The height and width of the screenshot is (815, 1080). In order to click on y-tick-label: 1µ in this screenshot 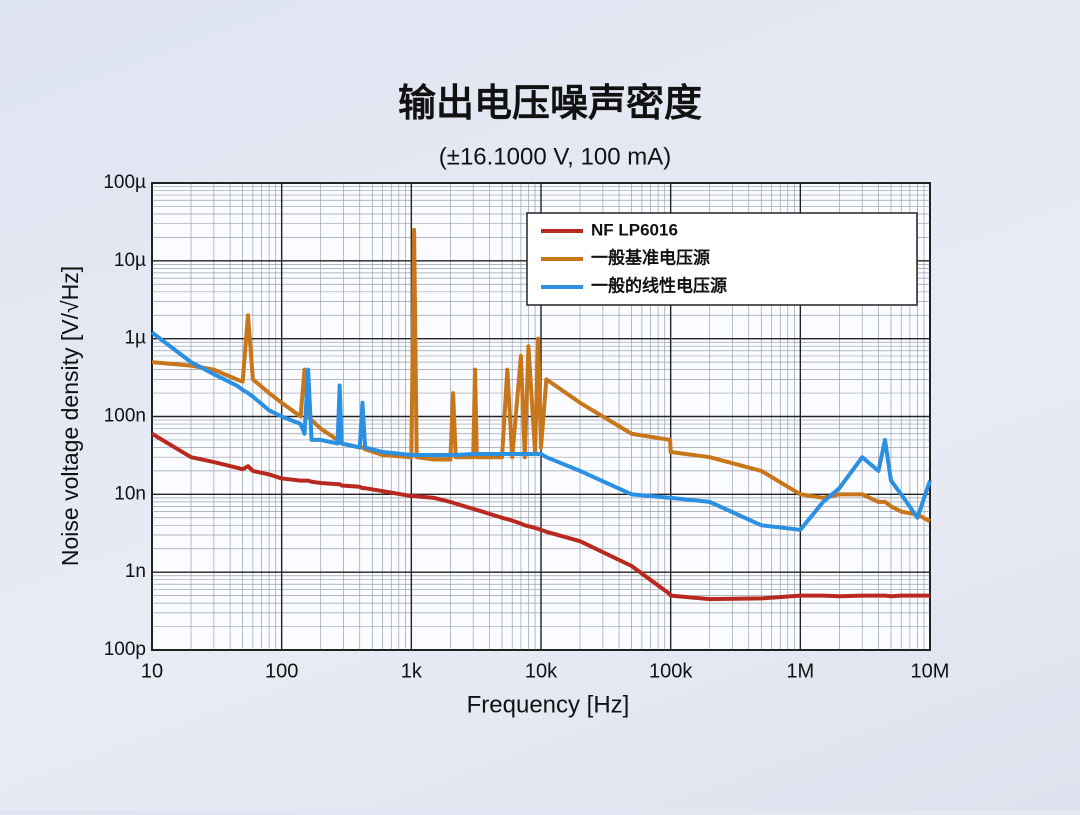, I will do `click(135, 338)`.